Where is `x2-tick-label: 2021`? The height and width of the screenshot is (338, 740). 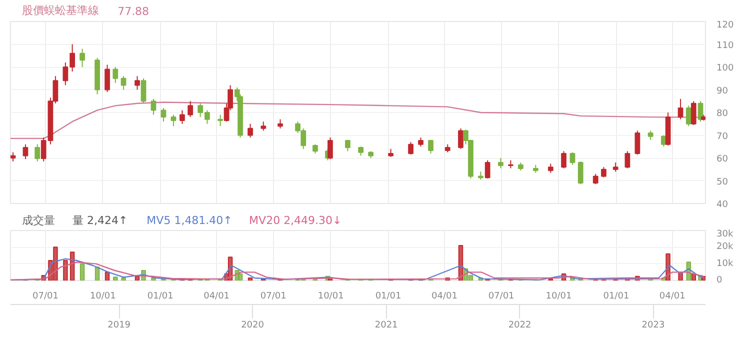 x2-tick-label: 2021 is located at coordinates (386, 325).